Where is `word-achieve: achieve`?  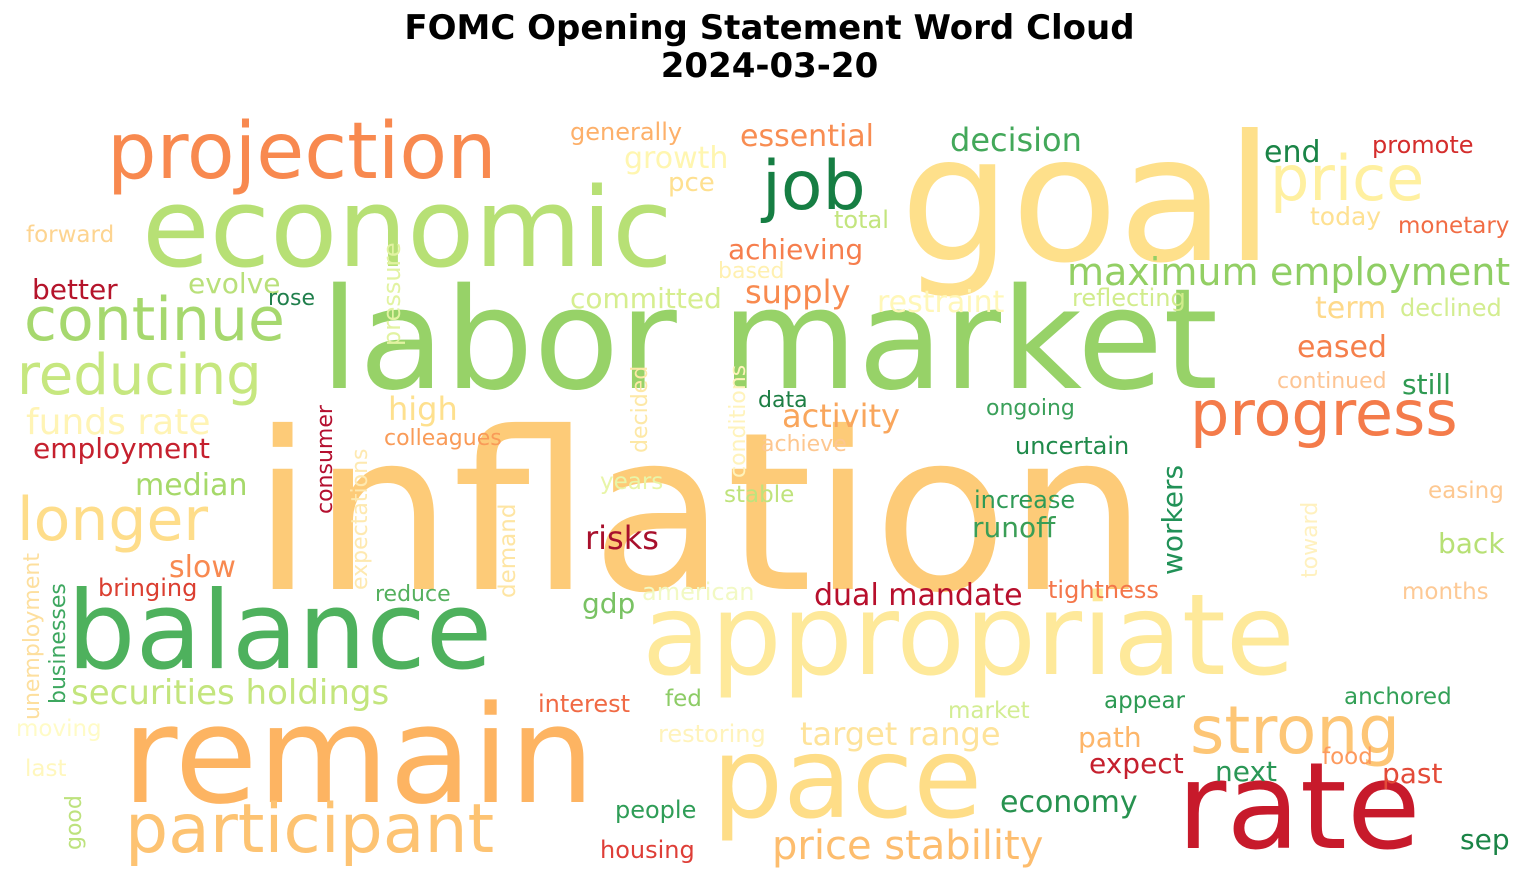
word-achieve: achieve is located at coordinates (804, 444).